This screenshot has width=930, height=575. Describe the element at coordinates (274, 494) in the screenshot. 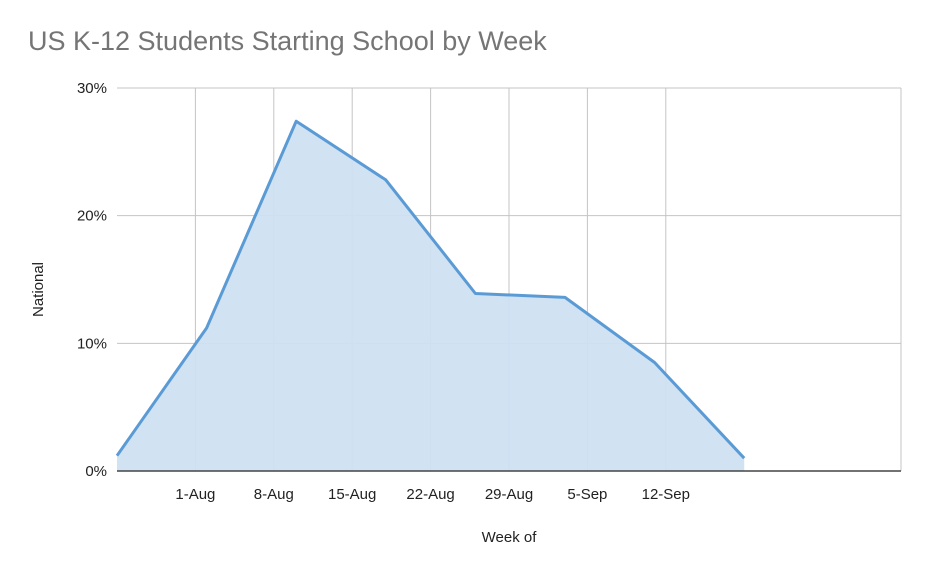

I see `x-tick-label: 8-Aug` at that location.